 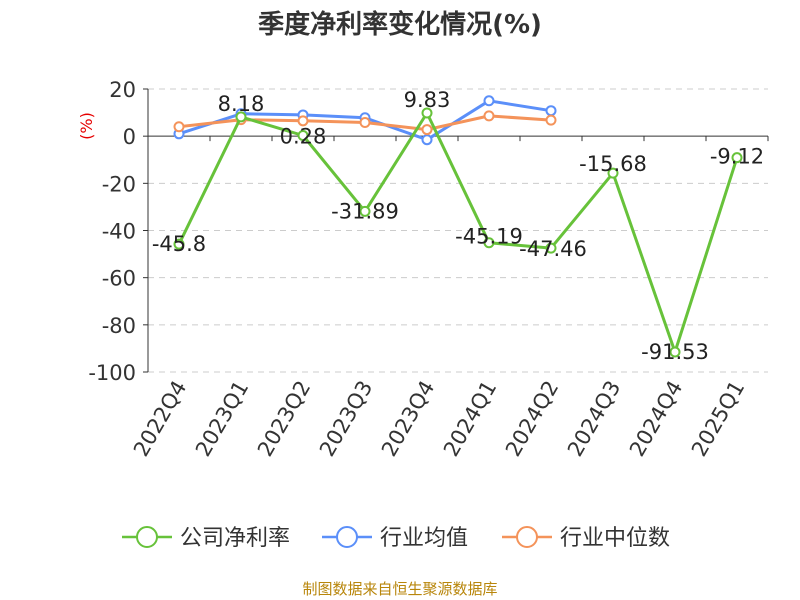 I want to click on data-label: -9.12, so click(x=737, y=157).